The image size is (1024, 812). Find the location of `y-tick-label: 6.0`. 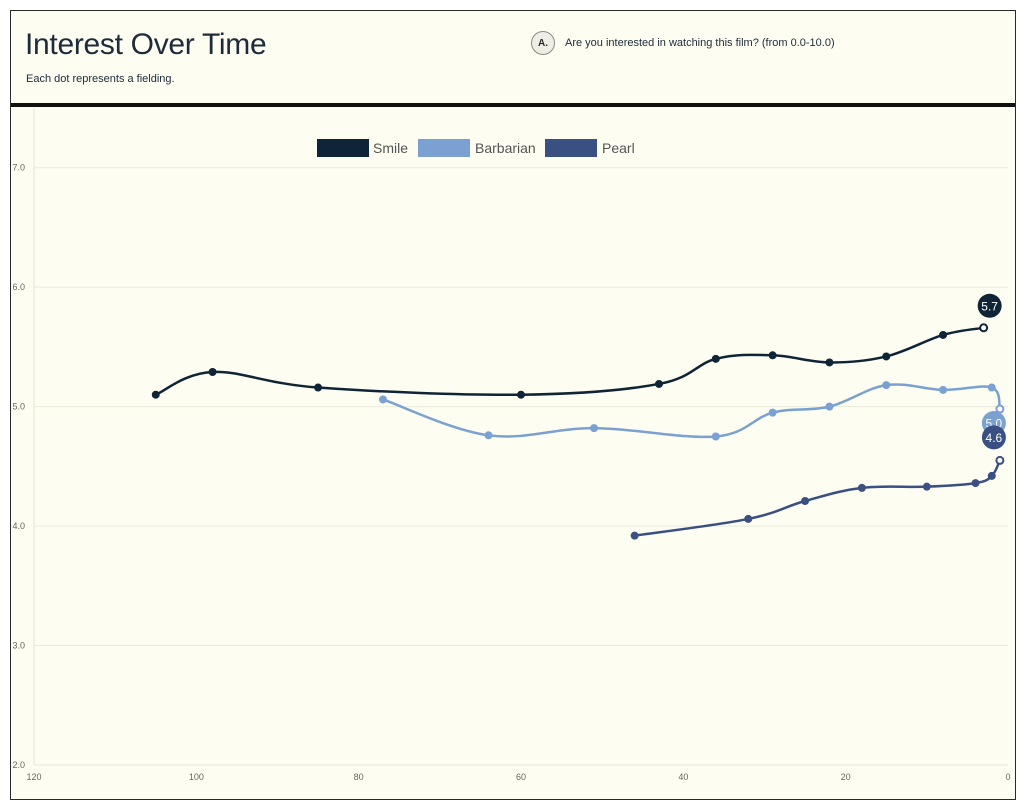

y-tick-label: 6.0 is located at coordinates (18, 287).